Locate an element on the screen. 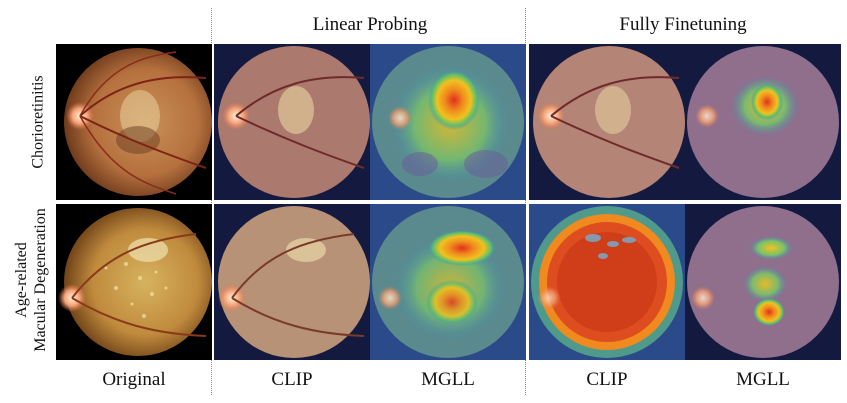 The image size is (847, 403). heatmap-amd-lp-mgll is located at coordinates (448, 282).